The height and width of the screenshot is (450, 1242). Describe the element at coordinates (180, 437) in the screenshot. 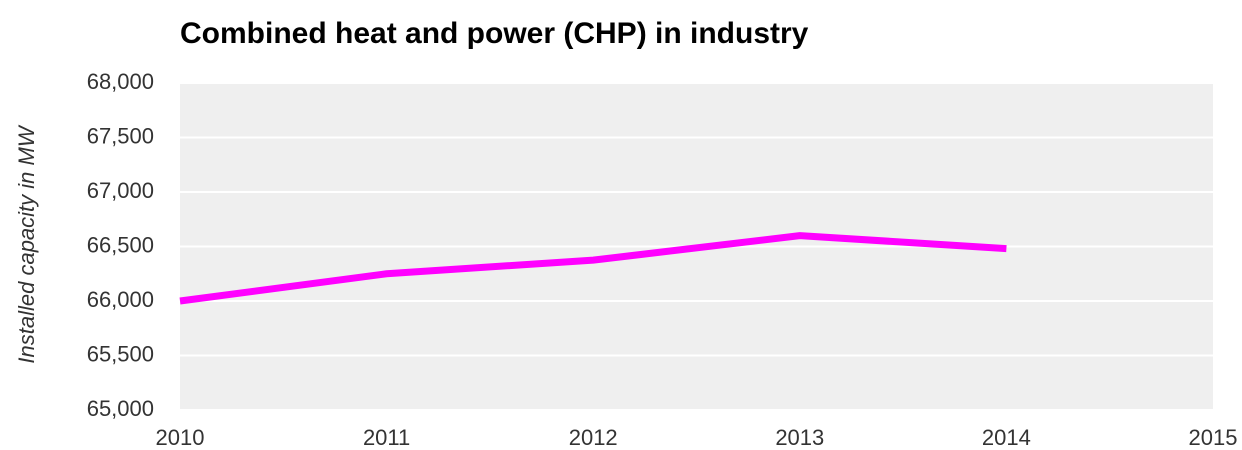

I see `x-tick-label: 2010` at that location.